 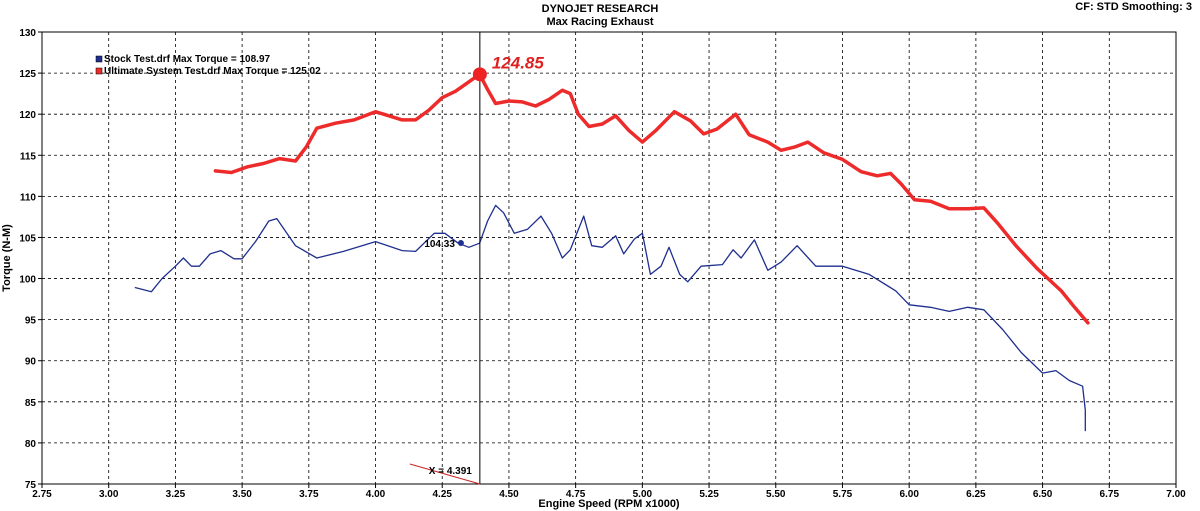 What do you see at coordinates (709, 494) in the screenshot?
I see `x-tick-label: 5.25` at bounding box center [709, 494].